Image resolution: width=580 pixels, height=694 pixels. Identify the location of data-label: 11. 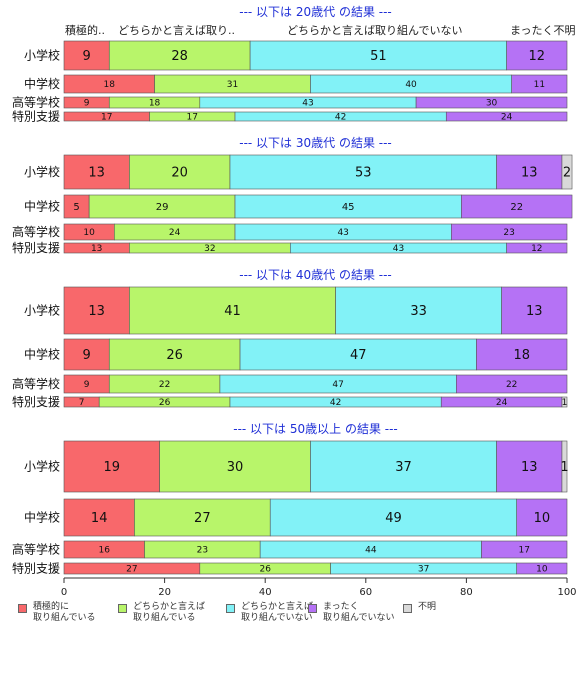
(539, 85).